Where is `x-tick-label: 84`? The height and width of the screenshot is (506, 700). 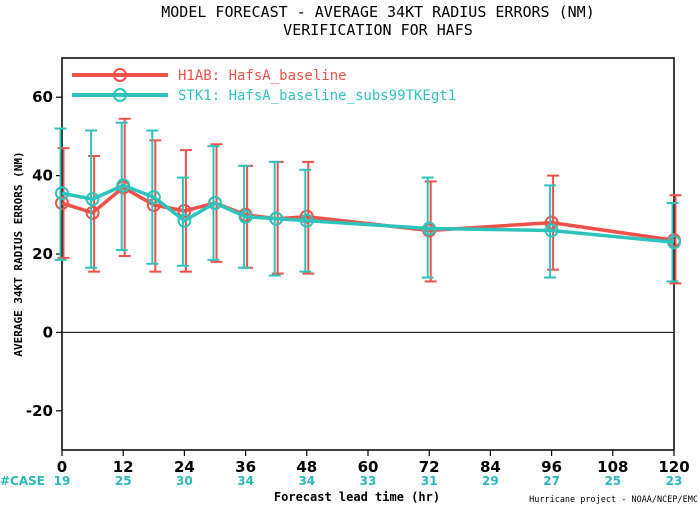 x-tick-label: 84 is located at coordinates (490, 467).